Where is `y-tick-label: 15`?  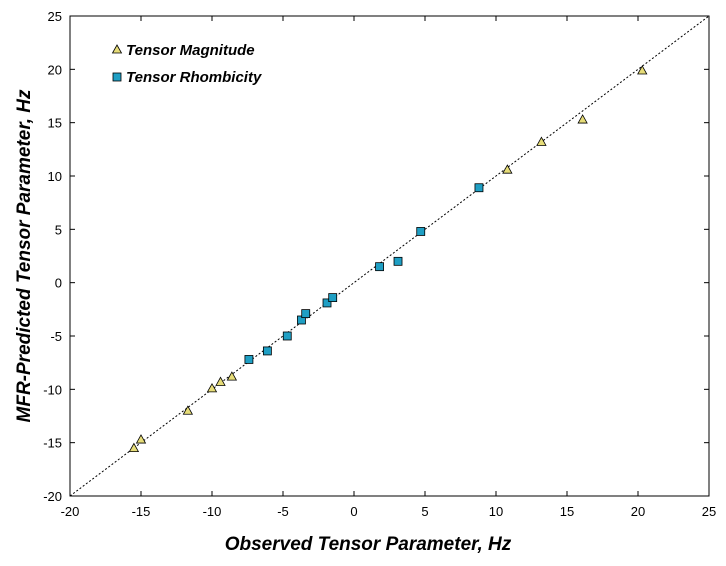 y-tick-label: 15 is located at coordinates (55, 123).